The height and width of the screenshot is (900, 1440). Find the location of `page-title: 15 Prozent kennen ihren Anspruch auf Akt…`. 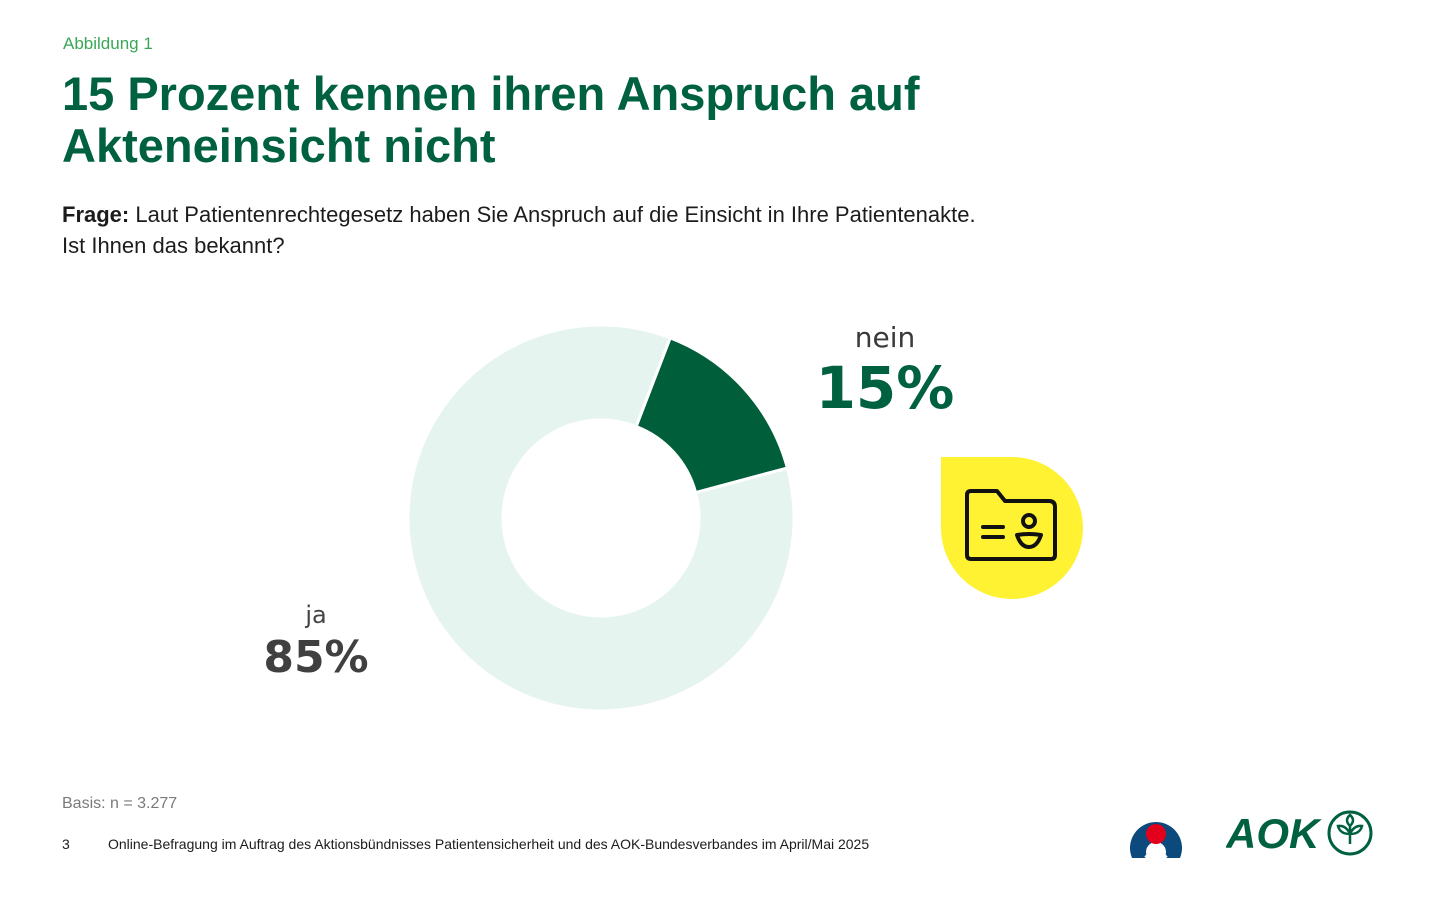

page-title: 15 Prozent kennen ihren Anspruch auf Akt… is located at coordinates (562, 120).